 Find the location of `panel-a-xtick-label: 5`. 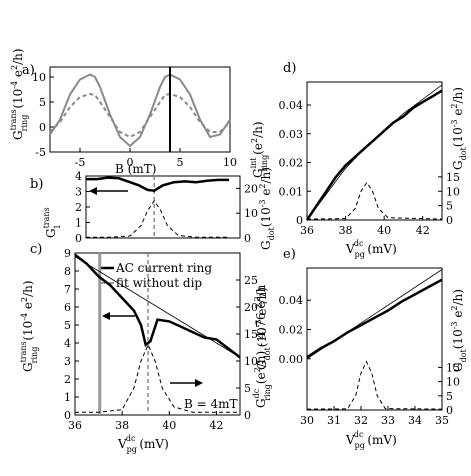

panel-a-xtick-label: 5 is located at coordinates (180, 162).